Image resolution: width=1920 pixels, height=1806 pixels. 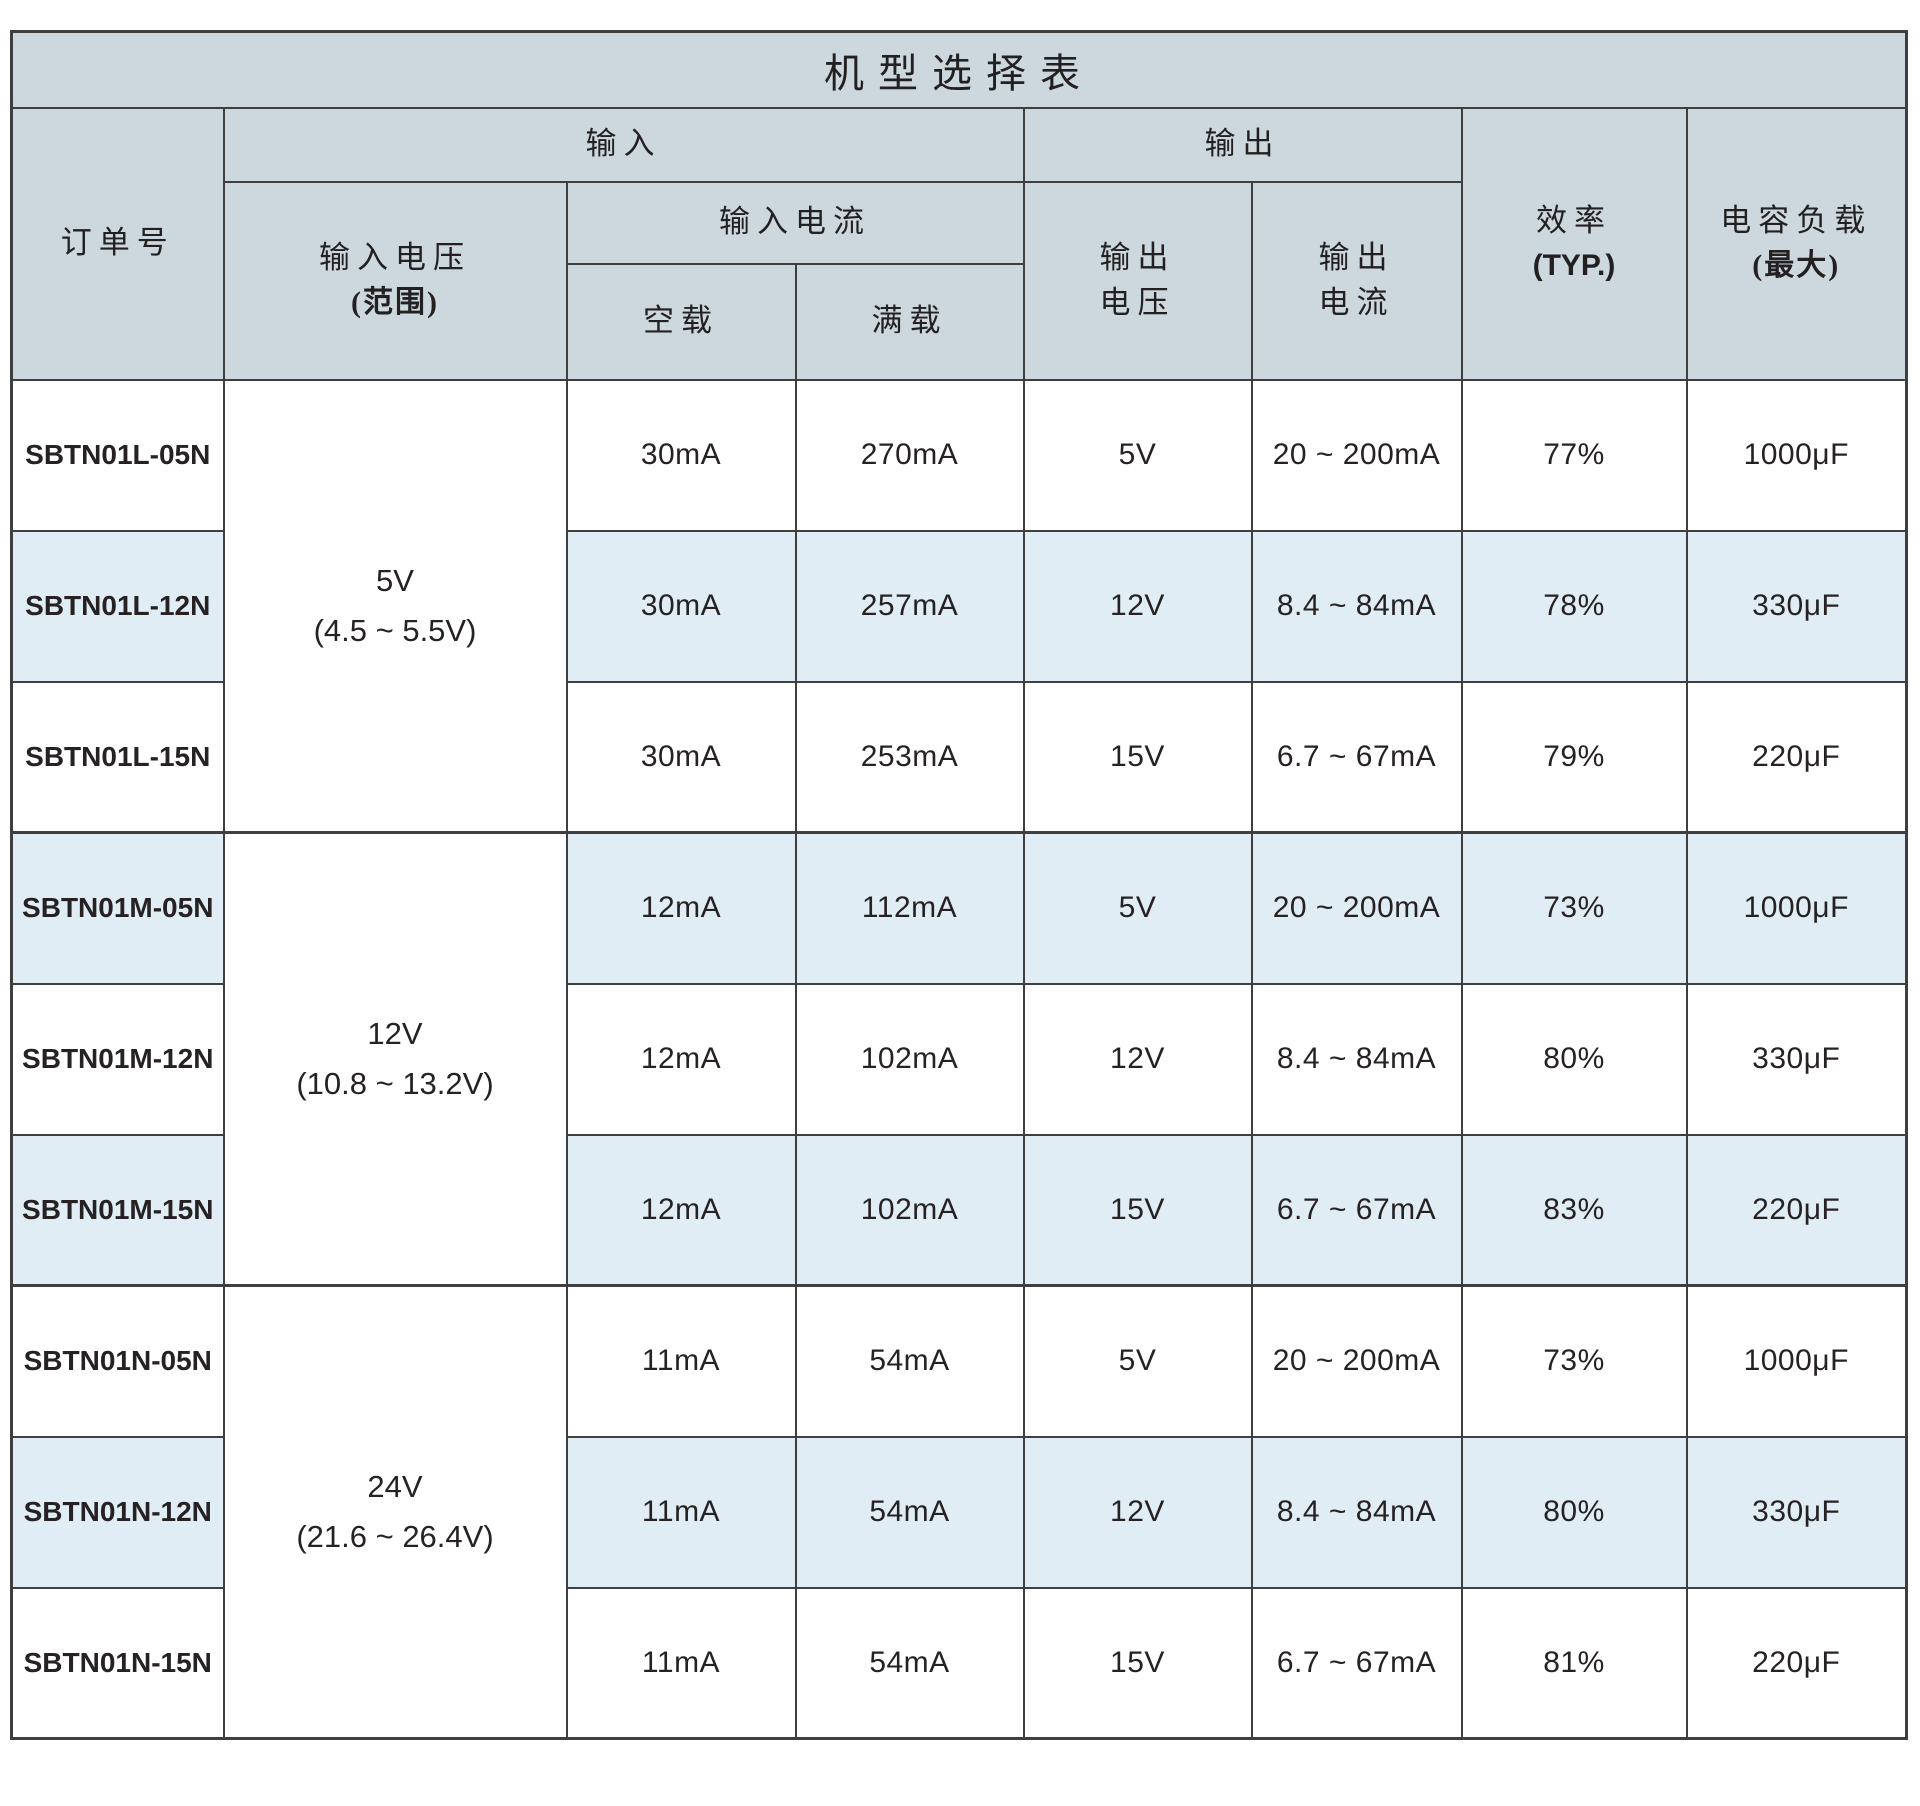 I want to click on col-header-order-no: 订单号, so click(x=117, y=243).